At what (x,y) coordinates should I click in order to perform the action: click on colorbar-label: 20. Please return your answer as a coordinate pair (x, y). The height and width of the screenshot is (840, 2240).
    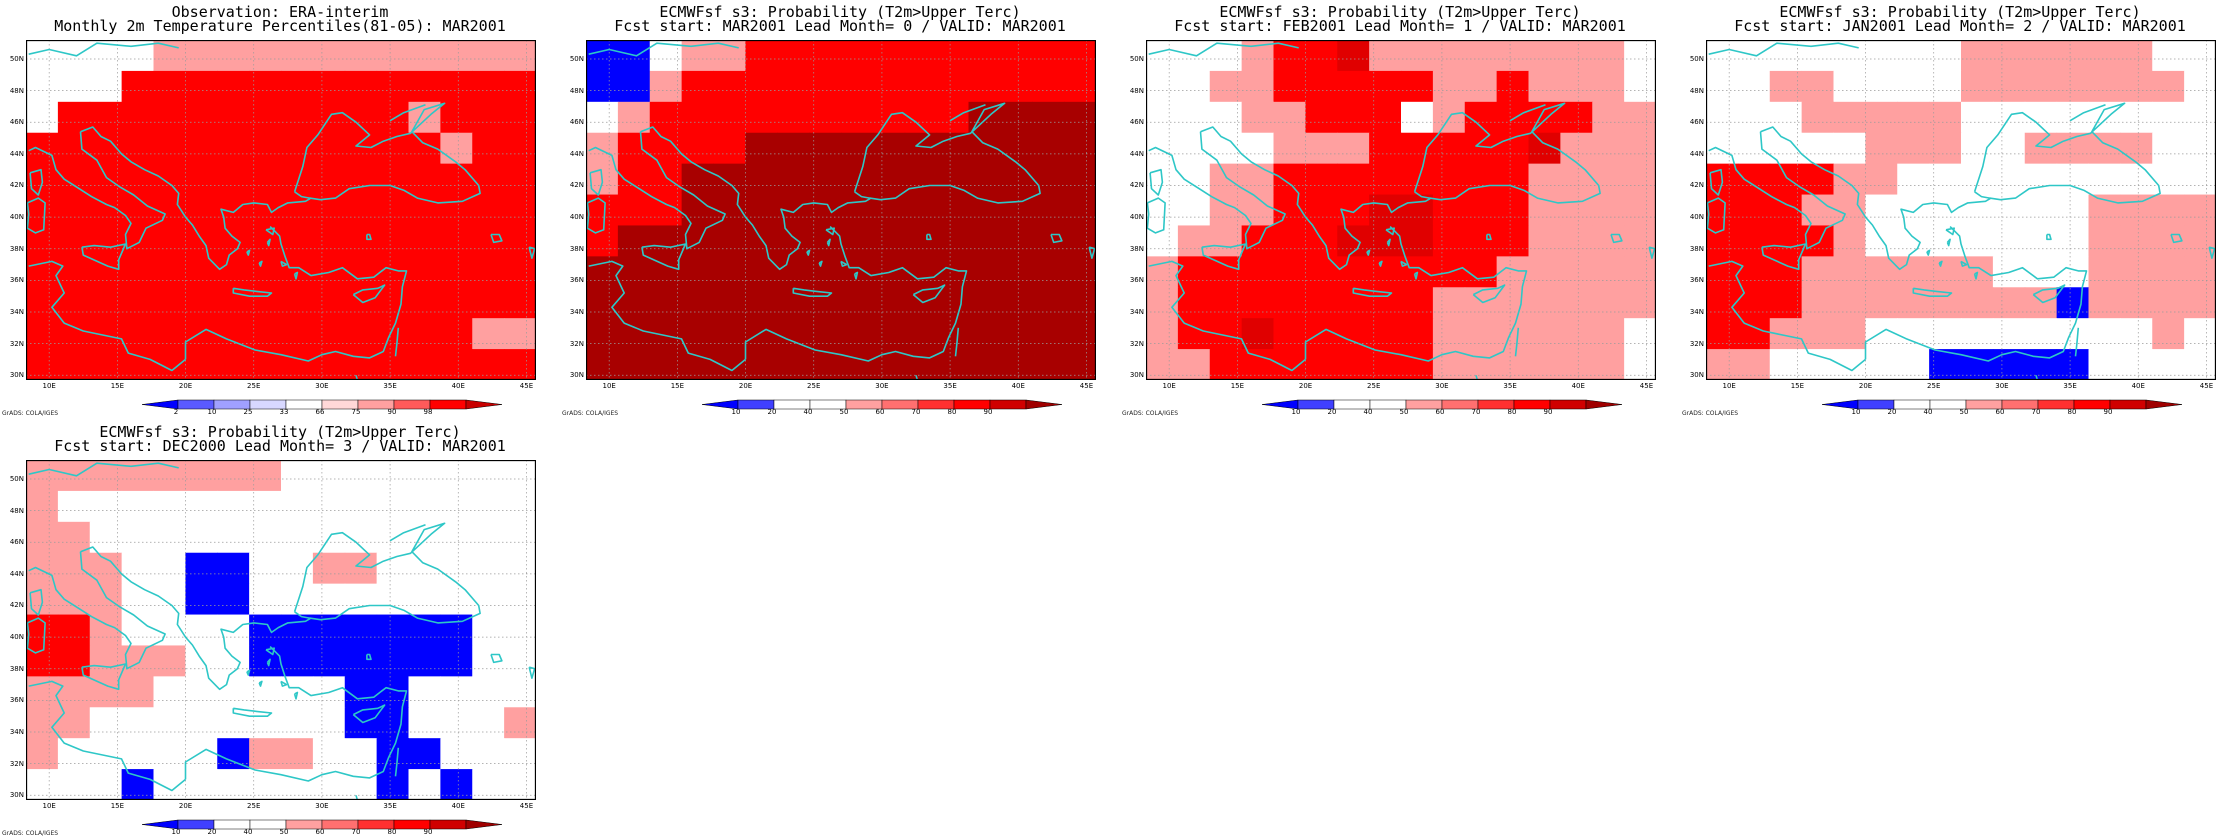
    Looking at the image, I should click on (1892, 412).